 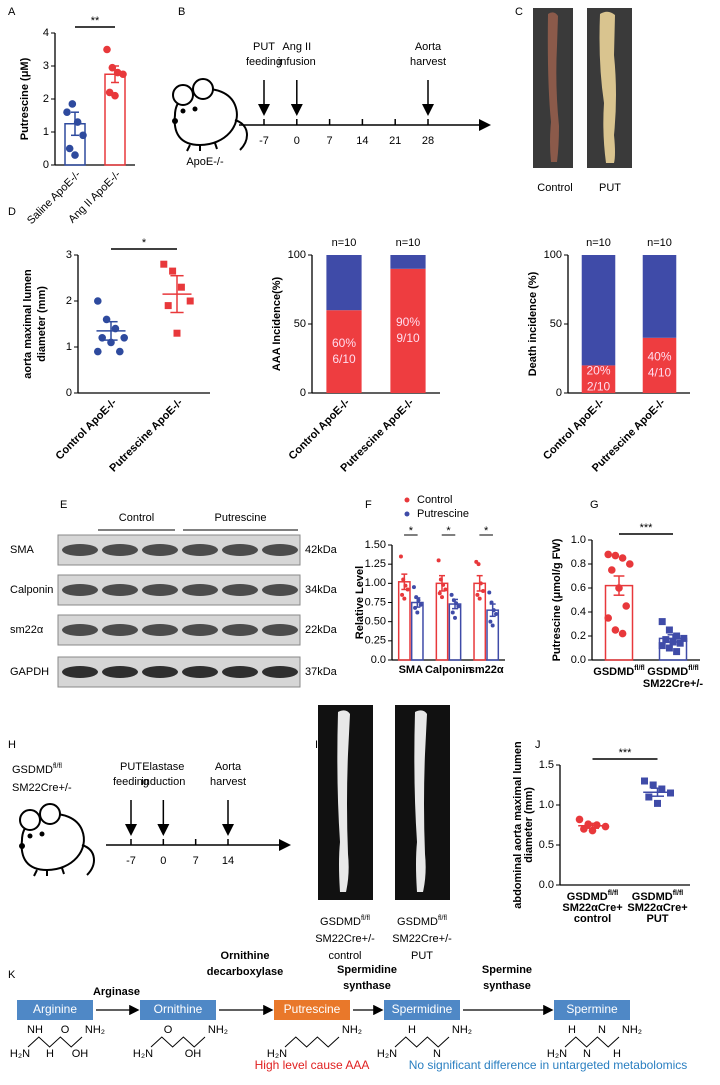 I want to click on event-label: Elastase, so click(x=163, y=767).